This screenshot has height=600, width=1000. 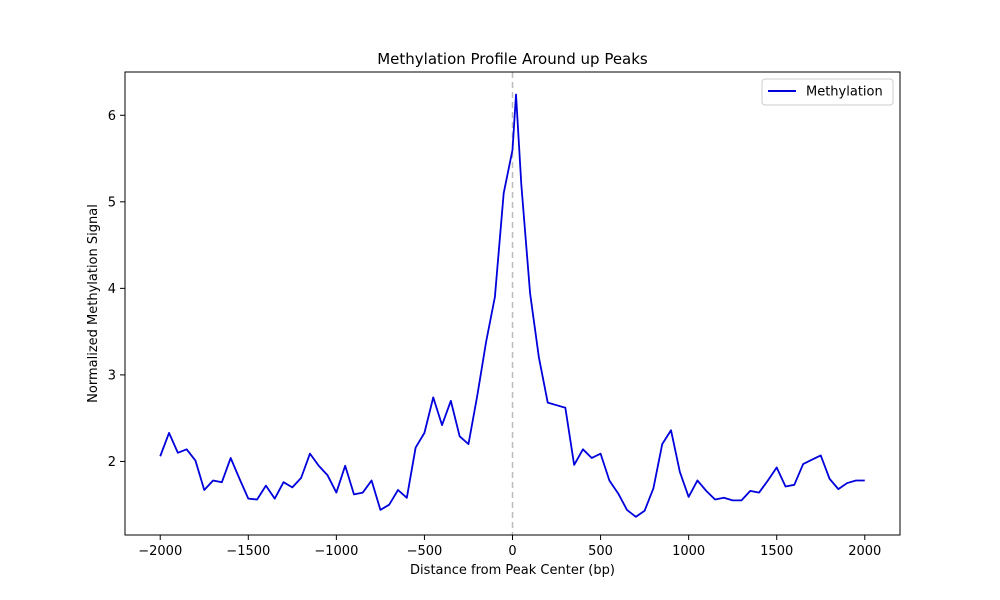 I want to click on x-tick-label: 0, so click(x=512, y=551).